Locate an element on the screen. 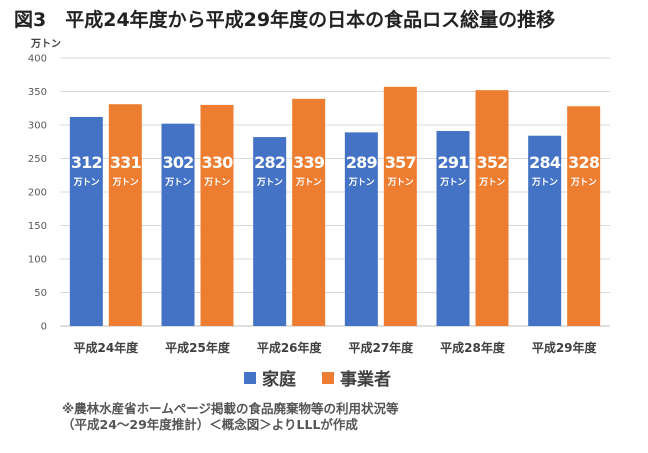  bar-value-label: 302 is located at coordinates (178, 162).